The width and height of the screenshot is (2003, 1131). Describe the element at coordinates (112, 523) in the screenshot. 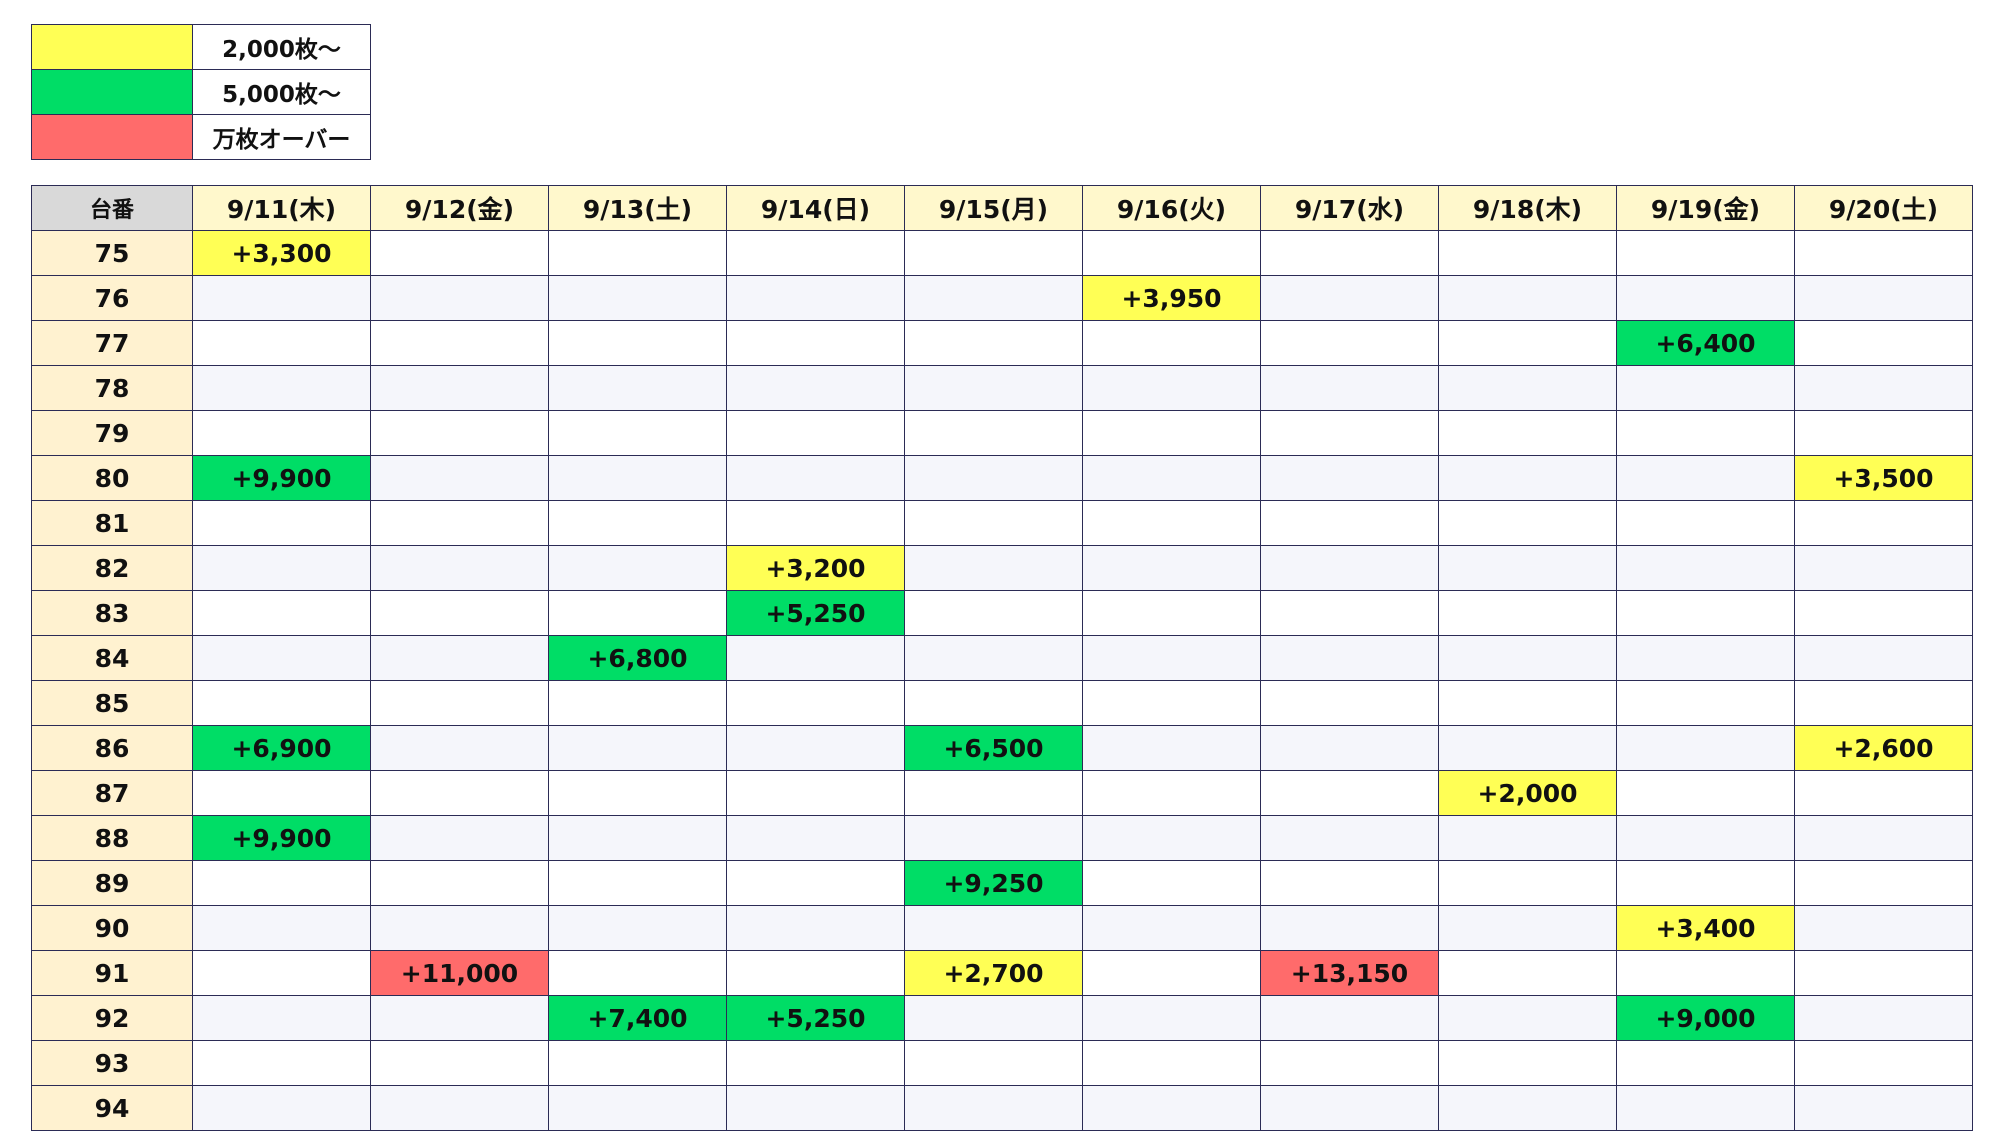

I see `row-label: 81` at that location.